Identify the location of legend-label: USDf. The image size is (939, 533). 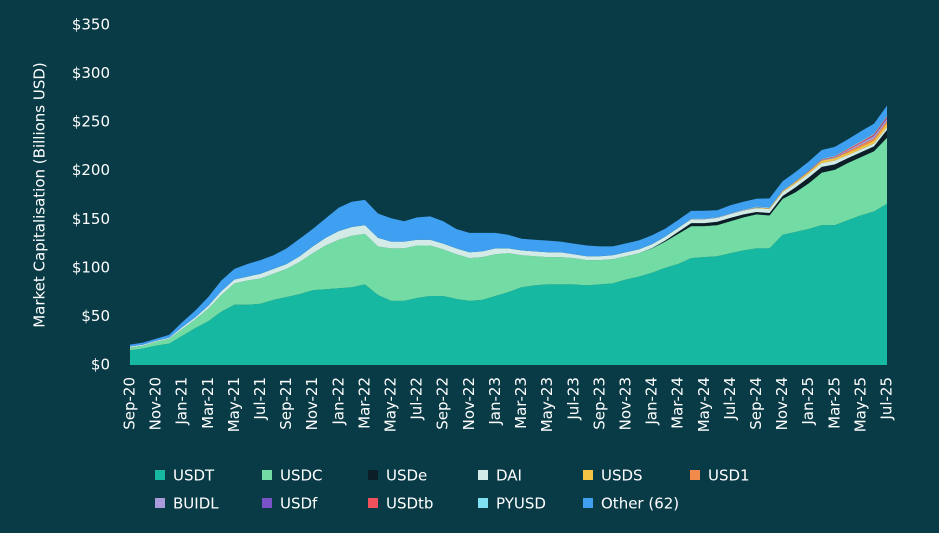
(299, 504).